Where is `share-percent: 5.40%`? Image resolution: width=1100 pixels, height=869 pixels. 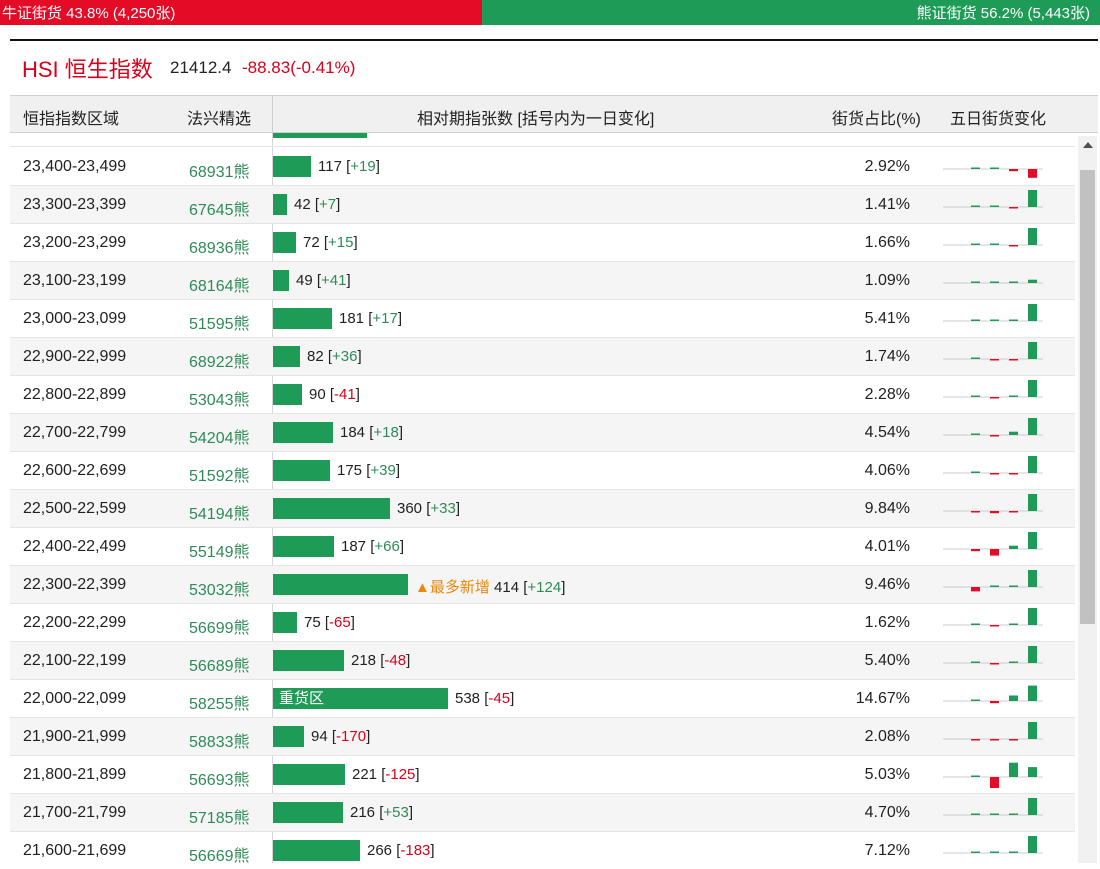 share-percent: 5.40% is located at coordinates (887, 660).